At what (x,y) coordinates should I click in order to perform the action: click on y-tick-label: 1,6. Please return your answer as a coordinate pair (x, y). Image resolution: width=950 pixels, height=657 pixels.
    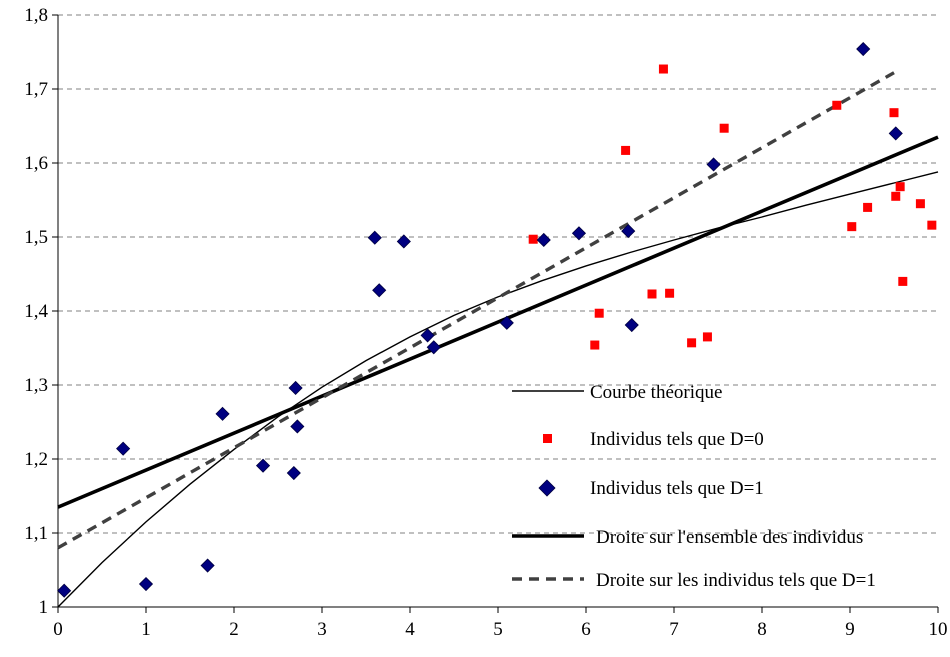
    Looking at the image, I should click on (36, 163).